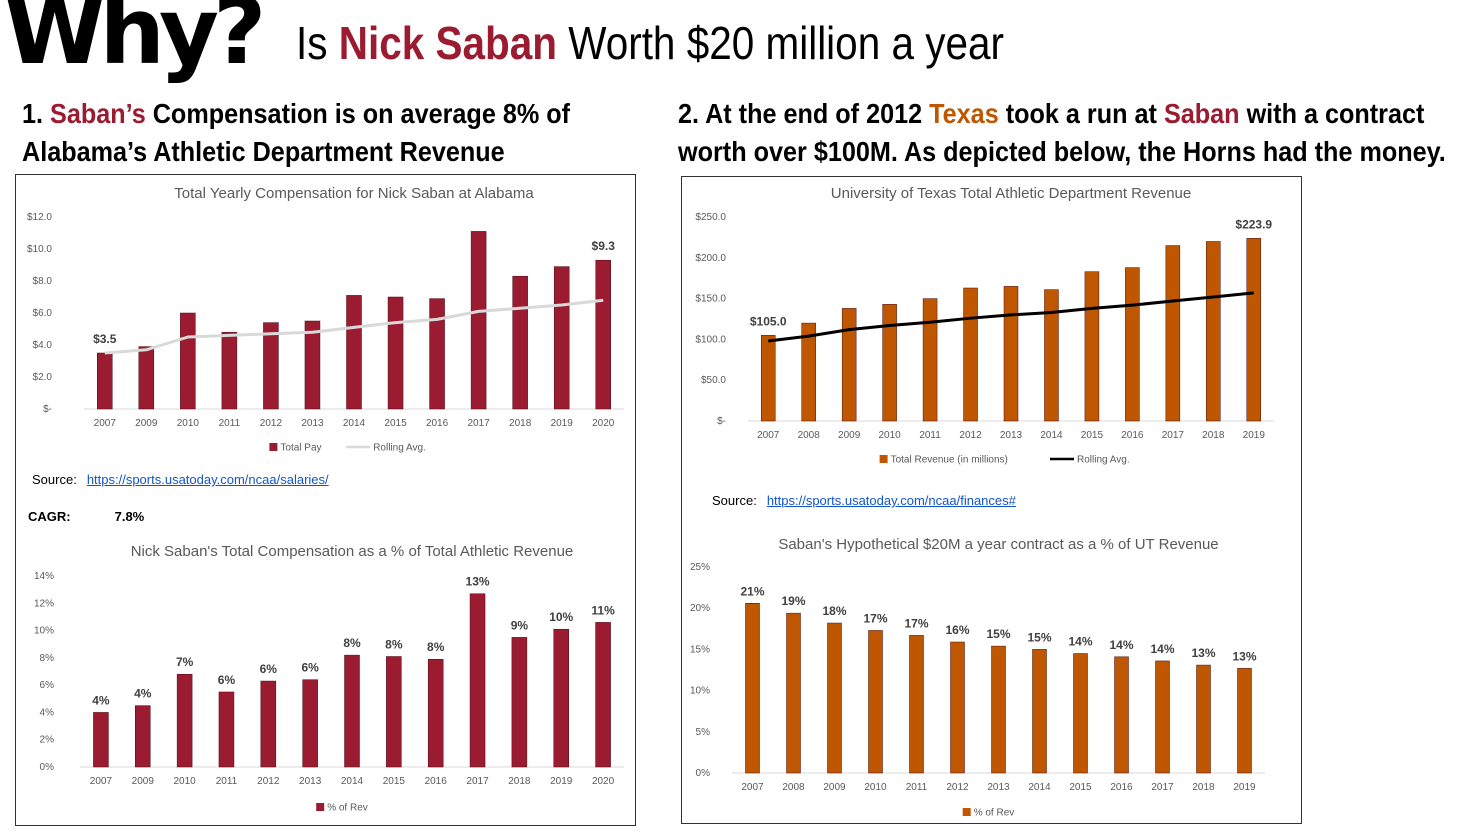 The height and width of the screenshot is (832, 1467). Describe the element at coordinates (916, 623) in the screenshot. I see `bar-data-label: 17%` at that location.